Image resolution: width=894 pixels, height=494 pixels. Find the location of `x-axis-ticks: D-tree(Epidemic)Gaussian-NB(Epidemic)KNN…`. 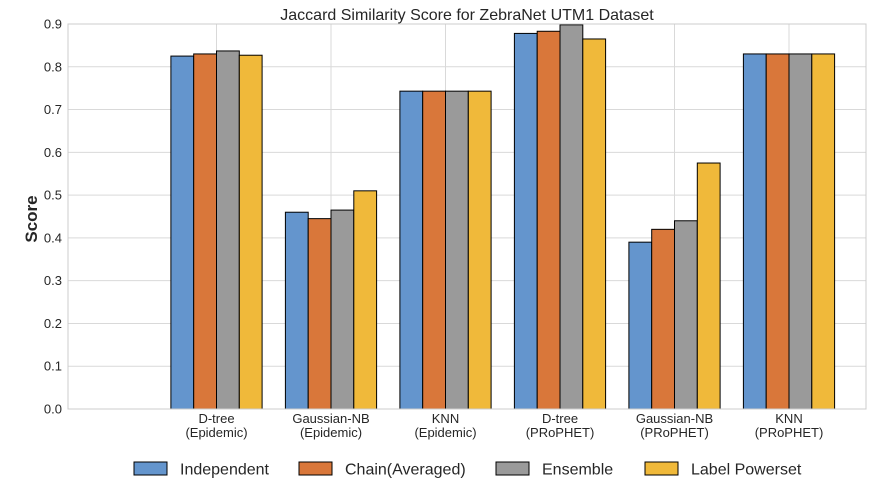

x-axis-ticks: D-tree(Epidemic)Gaussian-NB(Epidemic)KNN… is located at coordinates (504, 425).